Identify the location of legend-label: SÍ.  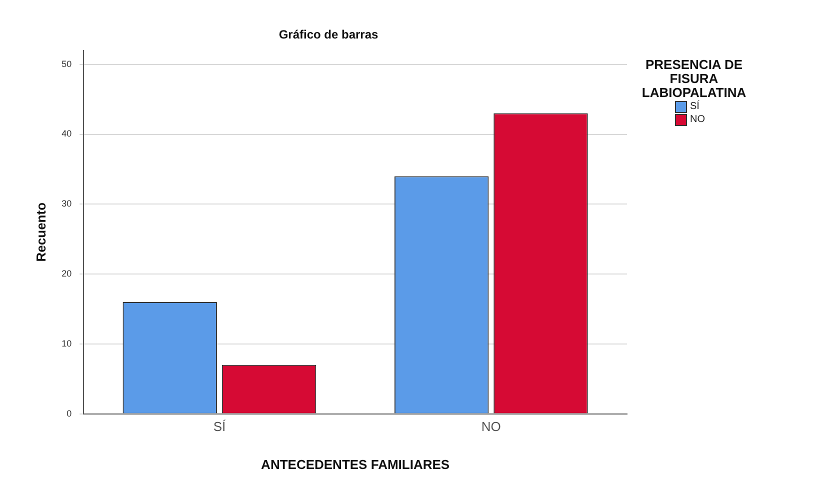
(694, 106).